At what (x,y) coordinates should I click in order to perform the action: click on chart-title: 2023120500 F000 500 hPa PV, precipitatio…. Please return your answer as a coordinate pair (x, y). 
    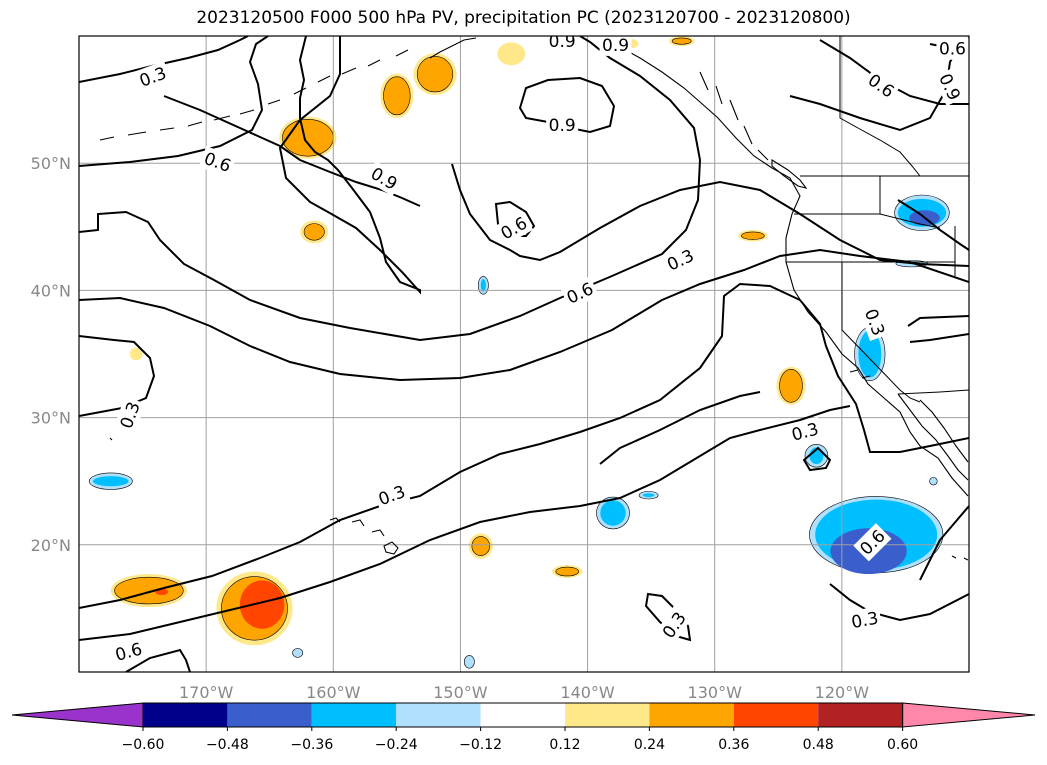
    Looking at the image, I should click on (523, 18).